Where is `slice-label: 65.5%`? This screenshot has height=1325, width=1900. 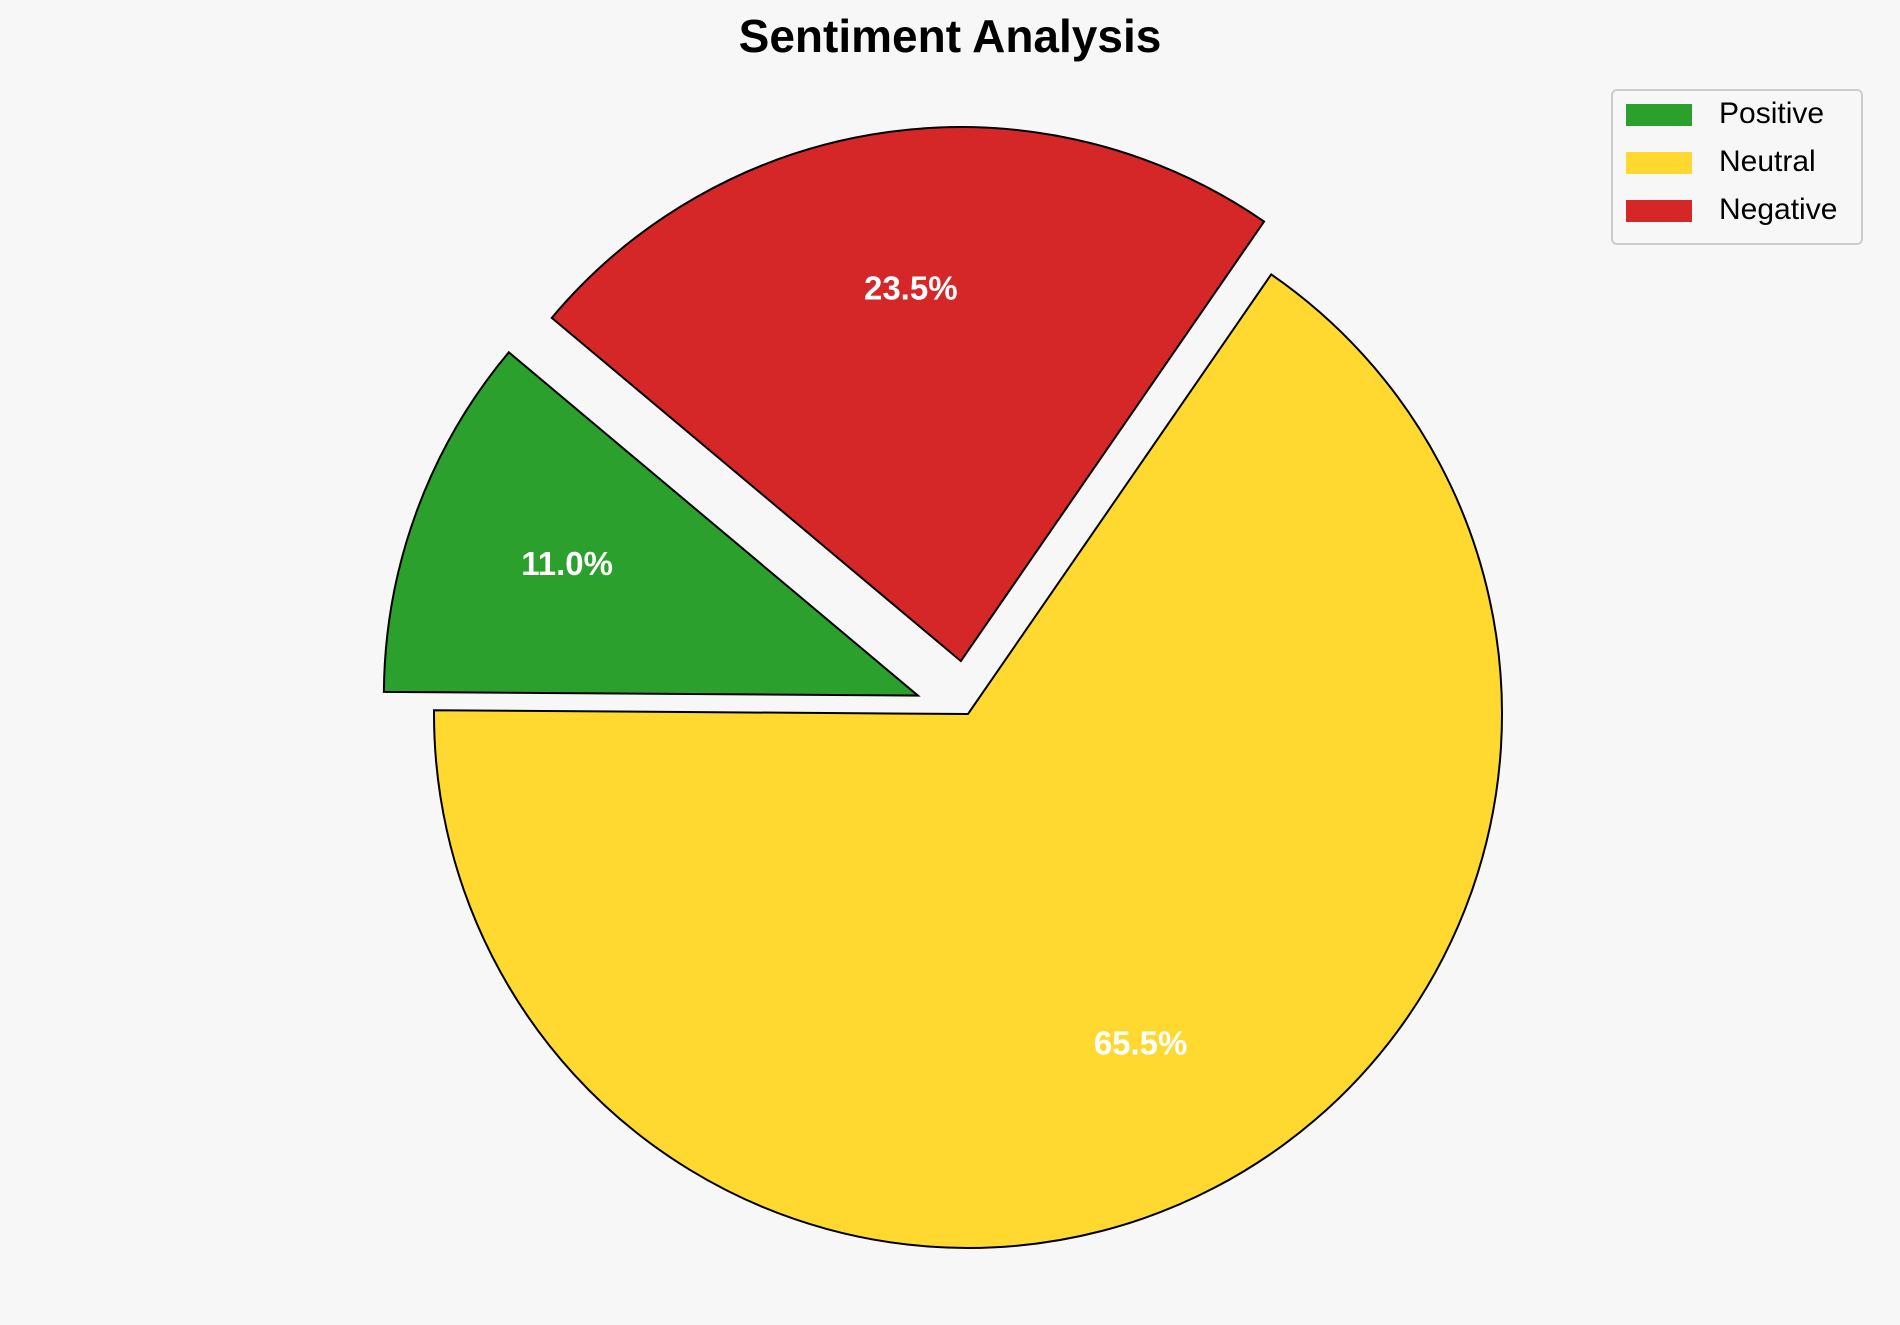 slice-label: 65.5% is located at coordinates (1141, 1042).